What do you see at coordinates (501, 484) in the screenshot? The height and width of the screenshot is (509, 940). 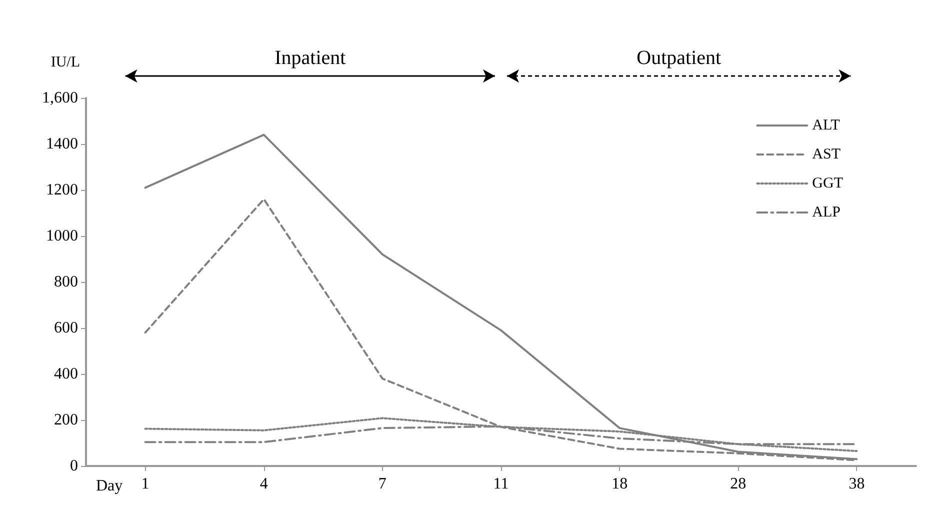 I see `x-tick-label: 11` at bounding box center [501, 484].